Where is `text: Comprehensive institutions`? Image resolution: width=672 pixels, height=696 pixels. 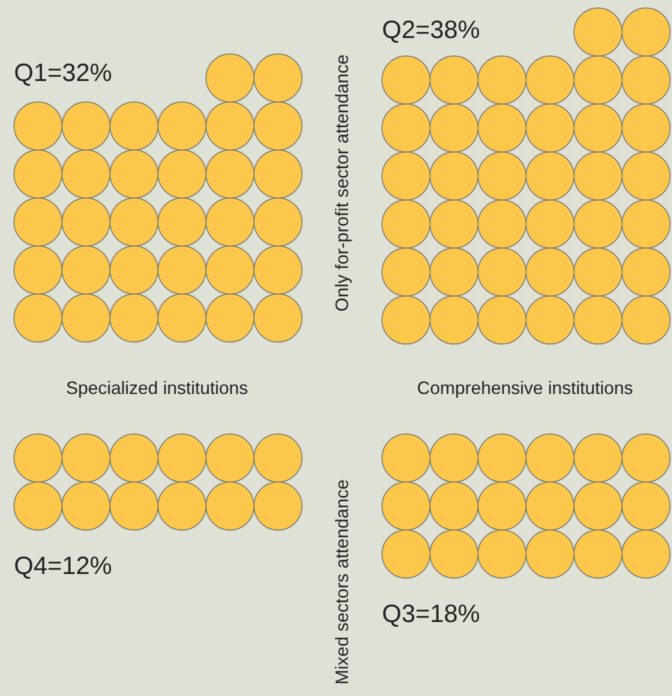
text: Comprehensive institutions is located at coordinates (525, 388).